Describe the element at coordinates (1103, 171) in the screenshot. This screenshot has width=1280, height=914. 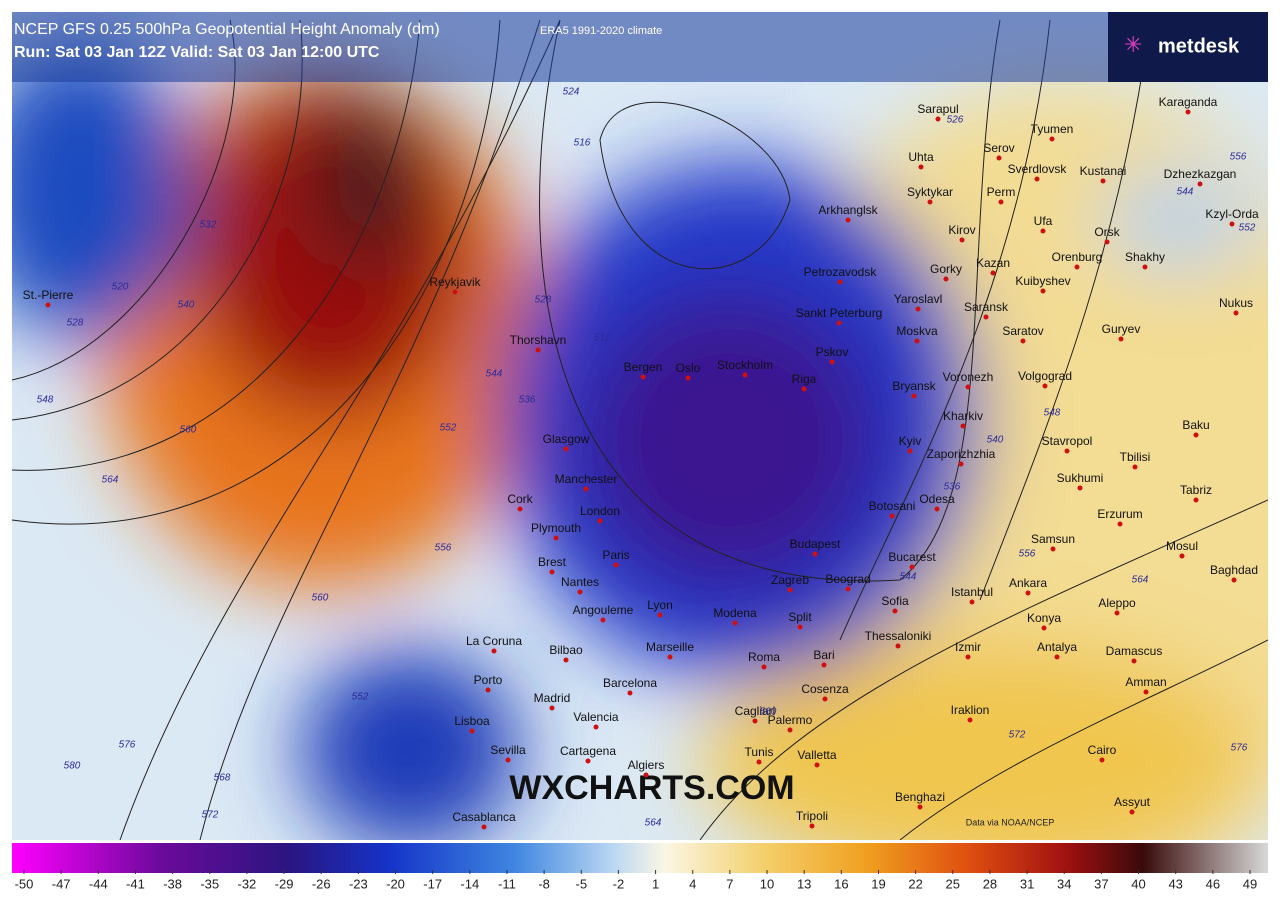
I see `city-label: Kustanai` at that location.